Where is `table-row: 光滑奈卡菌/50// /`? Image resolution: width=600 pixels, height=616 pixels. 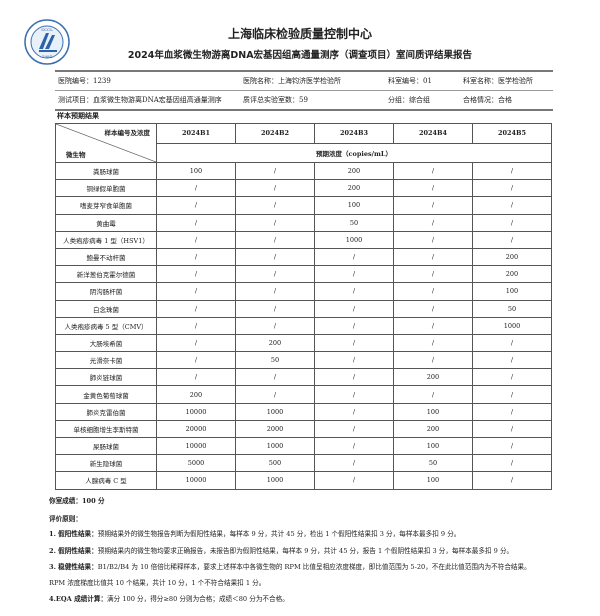
table-row: 光滑奈卡菌/50// / is located at coordinates (303, 360).